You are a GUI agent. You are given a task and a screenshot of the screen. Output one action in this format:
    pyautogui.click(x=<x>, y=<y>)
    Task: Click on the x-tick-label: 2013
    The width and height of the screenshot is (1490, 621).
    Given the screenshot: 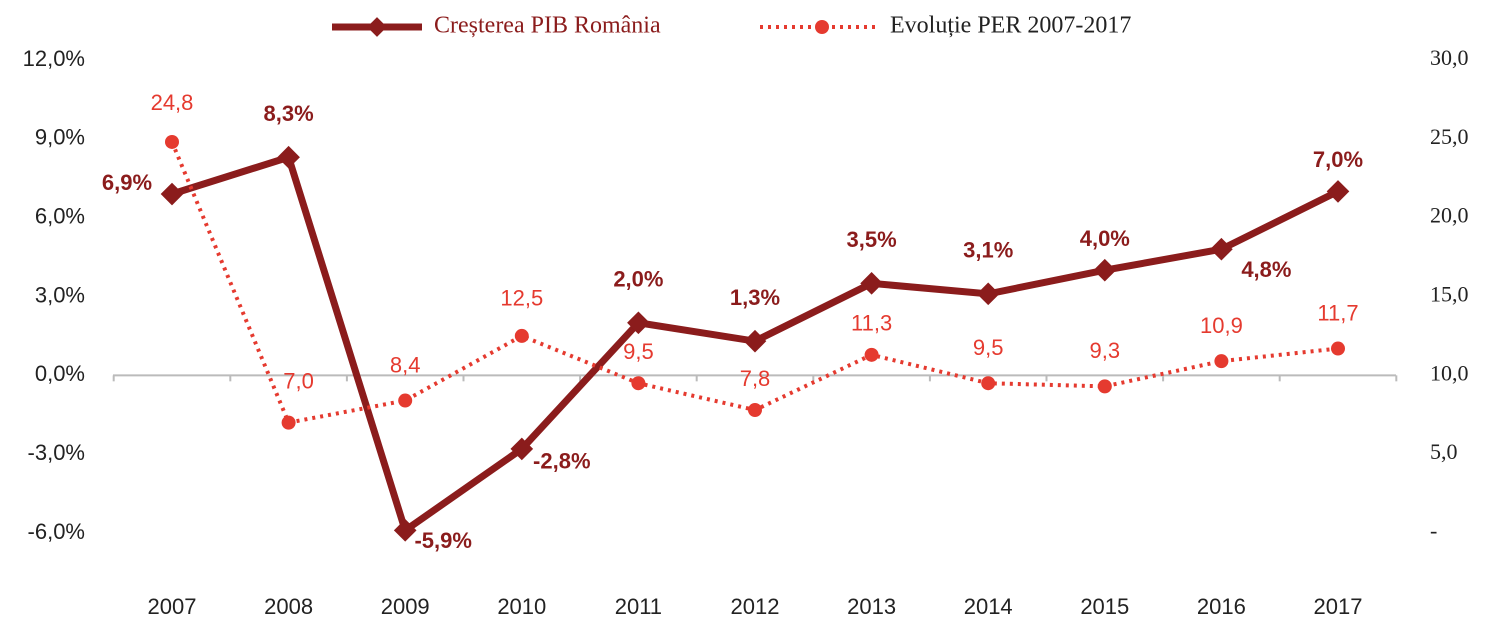 What is the action you would take?
    pyautogui.click(x=871, y=606)
    